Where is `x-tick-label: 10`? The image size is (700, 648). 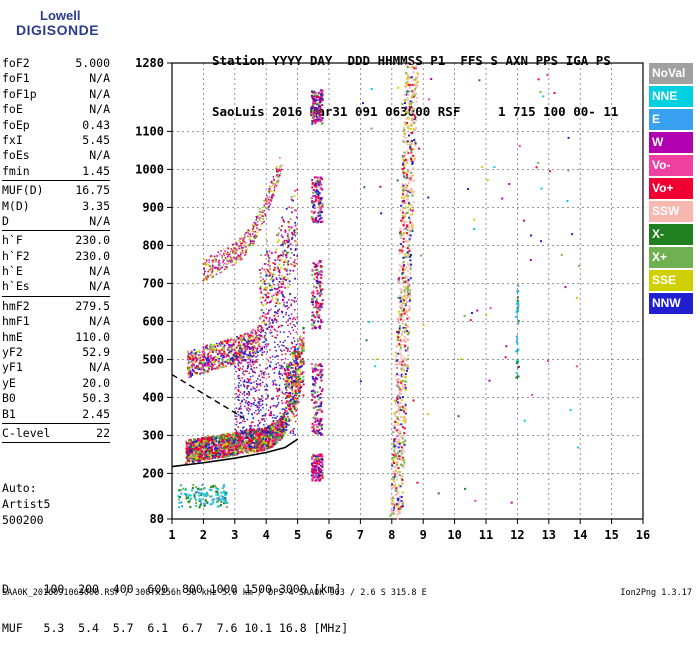 x-tick-label: 10 is located at coordinates (454, 535).